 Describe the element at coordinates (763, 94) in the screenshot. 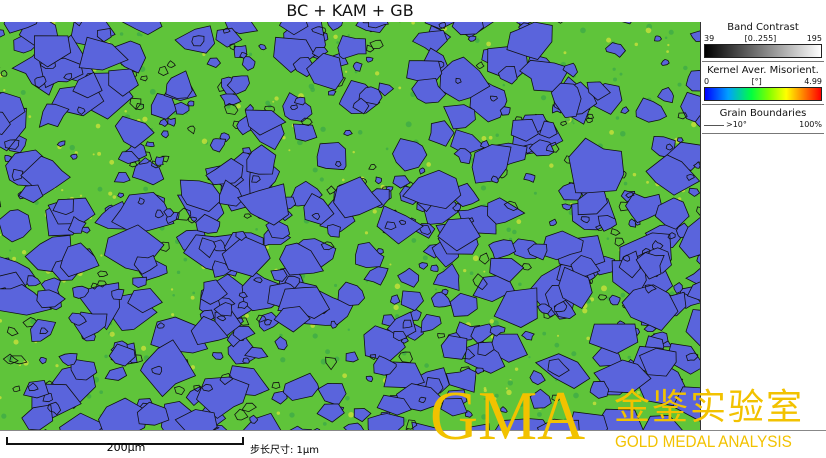

I see `kam-colorbar` at that location.